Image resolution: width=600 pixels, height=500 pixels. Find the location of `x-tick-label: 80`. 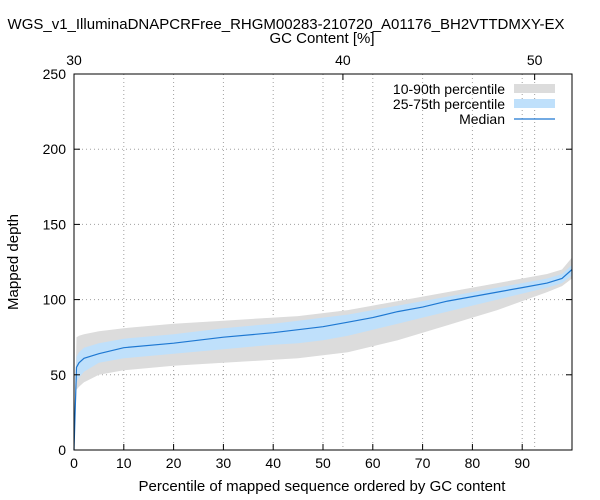

x-tick-label: 80 is located at coordinates (473, 463).